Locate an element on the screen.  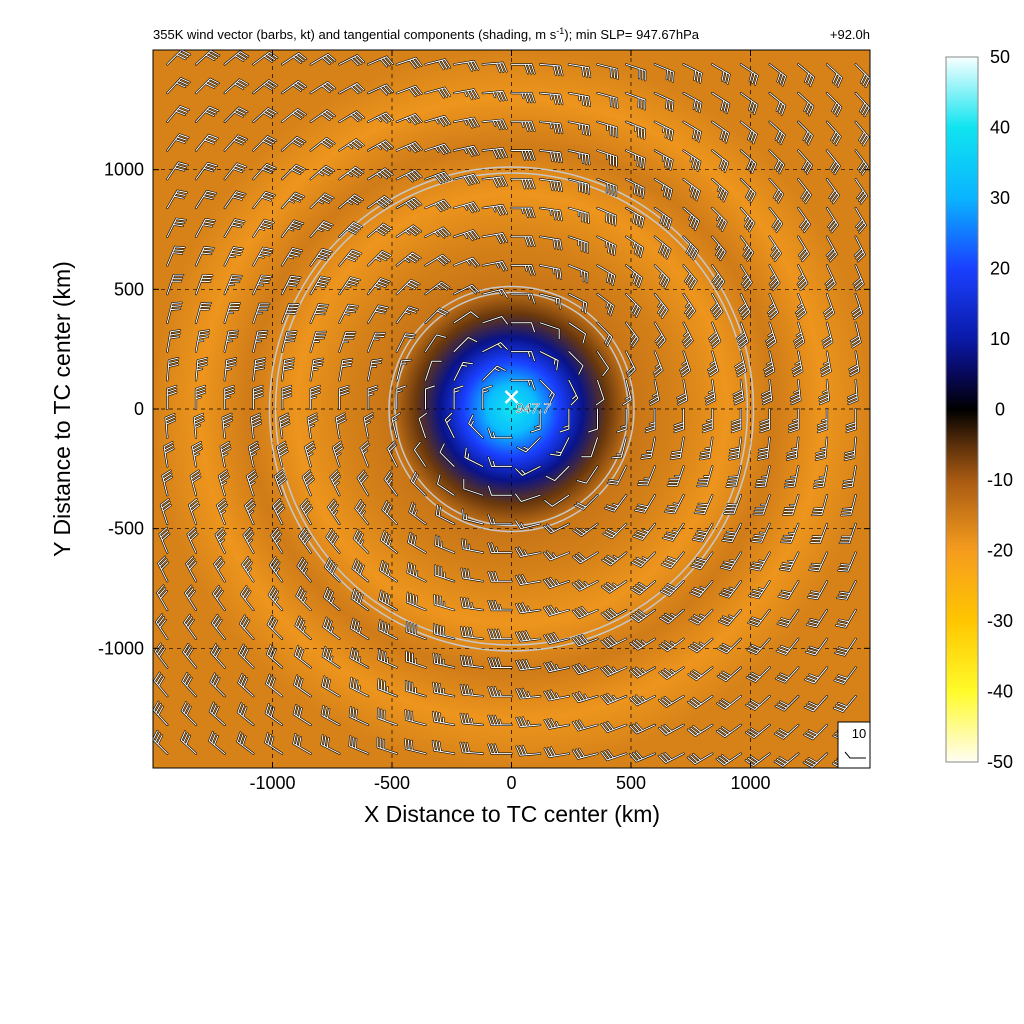
reference-barb-box: 10 is located at coordinates (854, 745).